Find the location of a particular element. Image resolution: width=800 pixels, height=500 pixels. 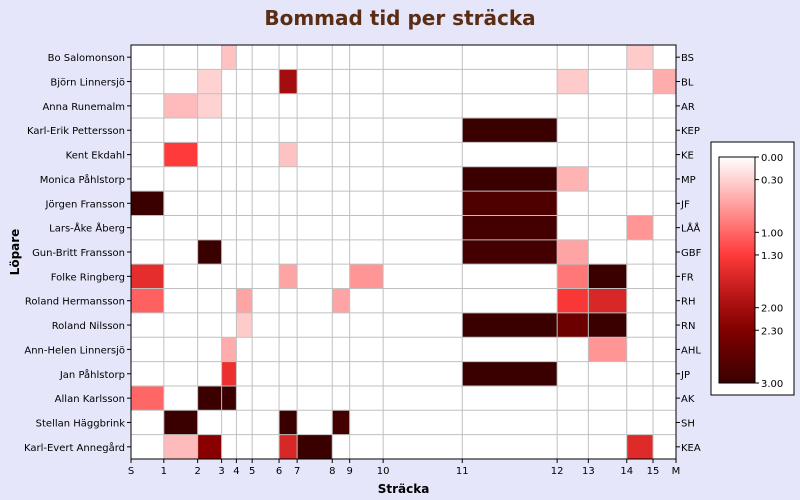

x-tick-label: S is located at coordinates (131, 471).